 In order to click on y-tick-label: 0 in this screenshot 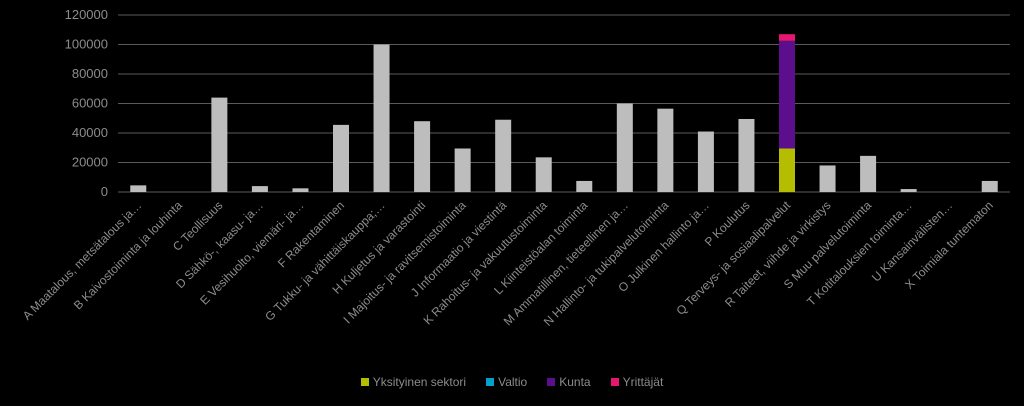, I will do `click(104, 191)`.